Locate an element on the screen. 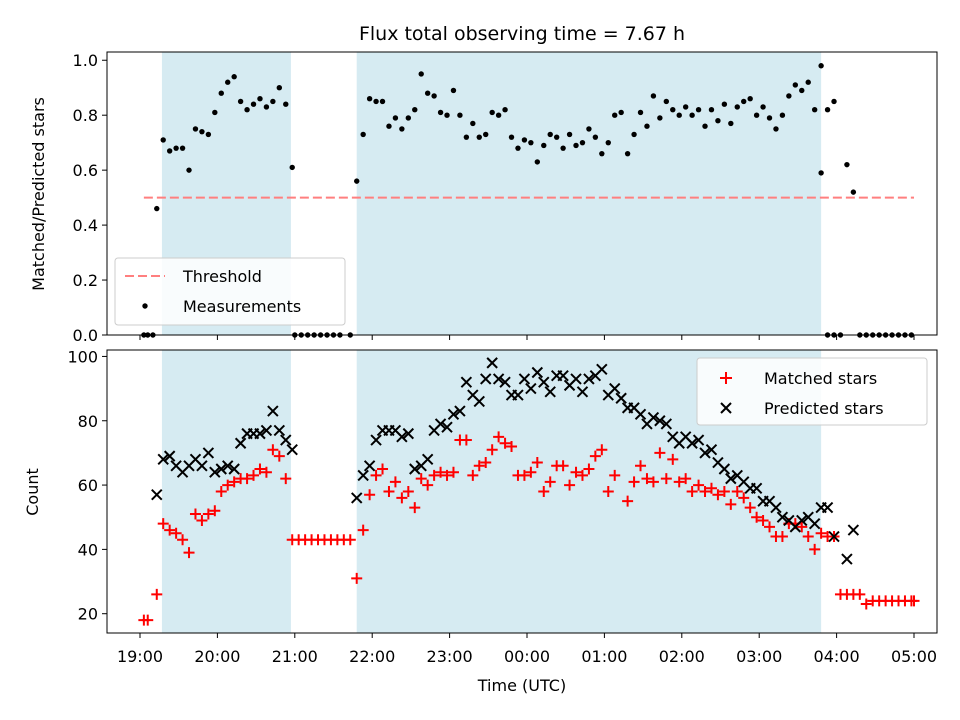  y-tick-label: 40 is located at coordinates (88, 549).